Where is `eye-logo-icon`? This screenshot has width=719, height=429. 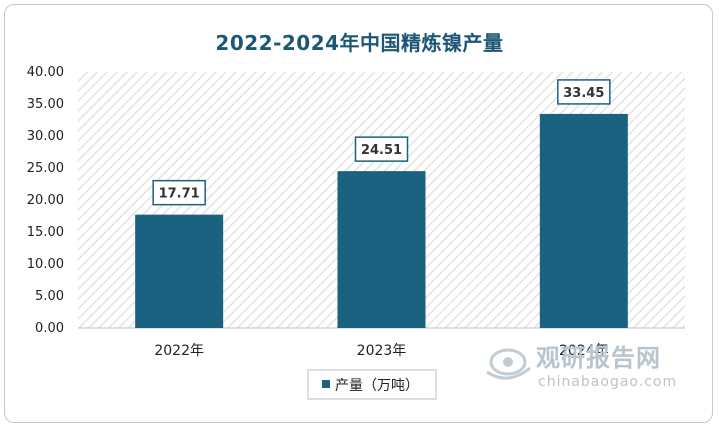 eye-logo-icon is located at coordinates (508, 364).